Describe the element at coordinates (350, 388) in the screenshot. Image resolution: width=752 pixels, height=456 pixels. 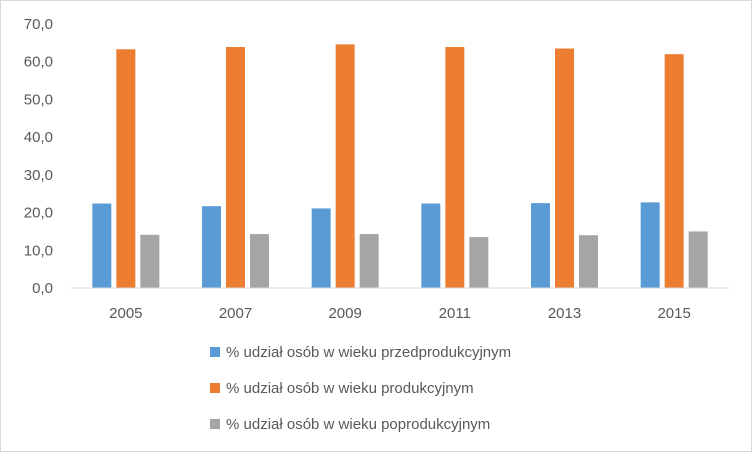
I see `legend-label: % udział osób w wieku produkcyjnym` at that location.